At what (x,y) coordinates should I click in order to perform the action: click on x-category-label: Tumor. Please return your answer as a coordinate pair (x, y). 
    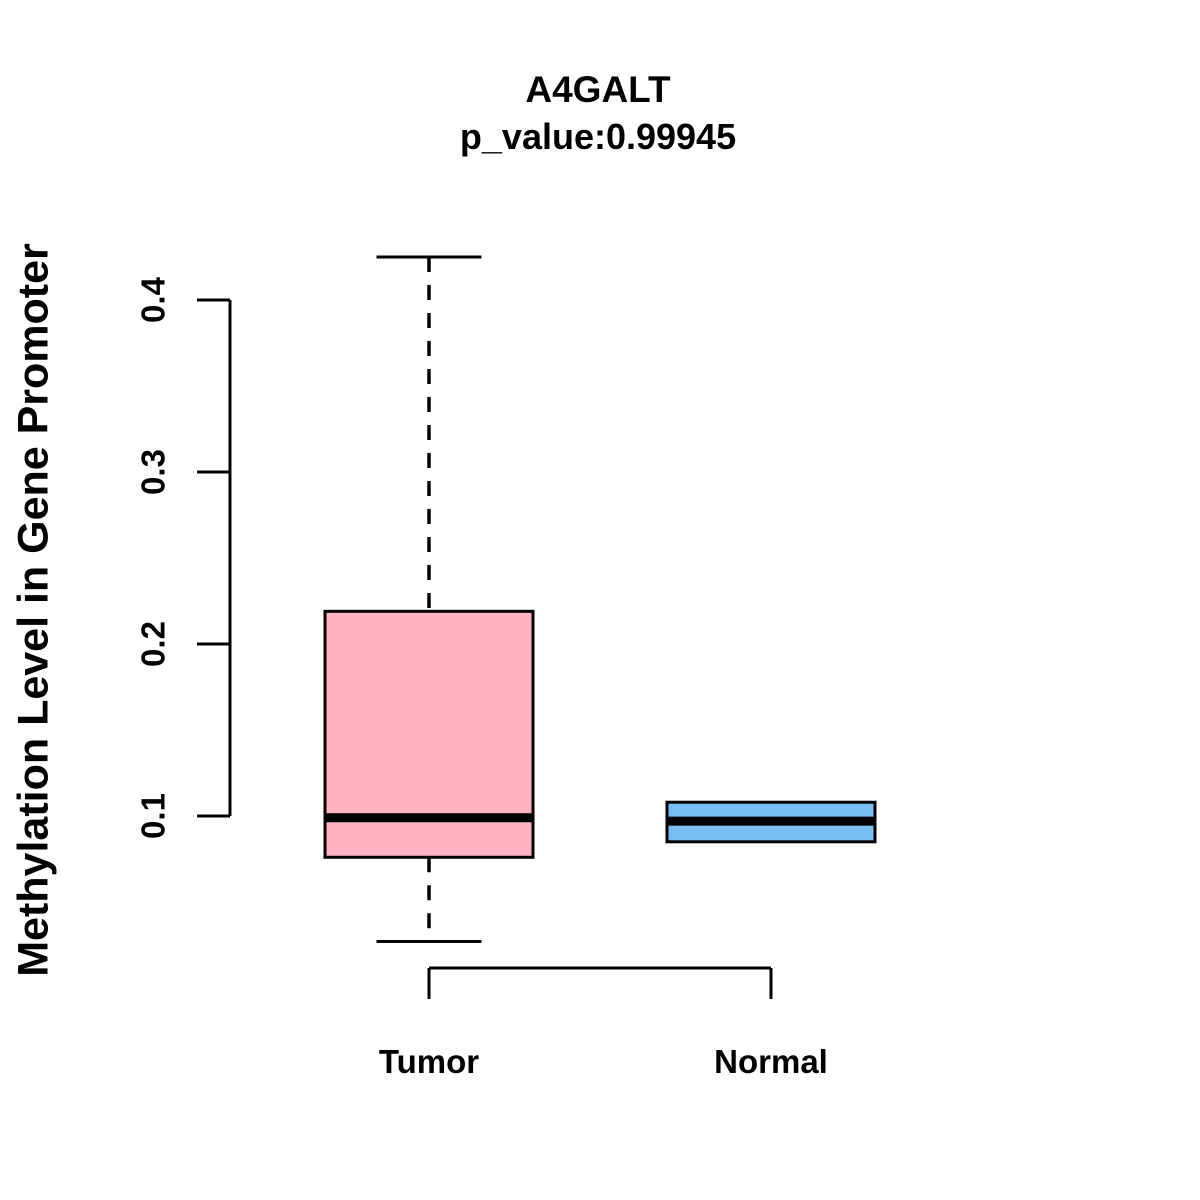
    Looking at the image, I should click on (429, 1061).